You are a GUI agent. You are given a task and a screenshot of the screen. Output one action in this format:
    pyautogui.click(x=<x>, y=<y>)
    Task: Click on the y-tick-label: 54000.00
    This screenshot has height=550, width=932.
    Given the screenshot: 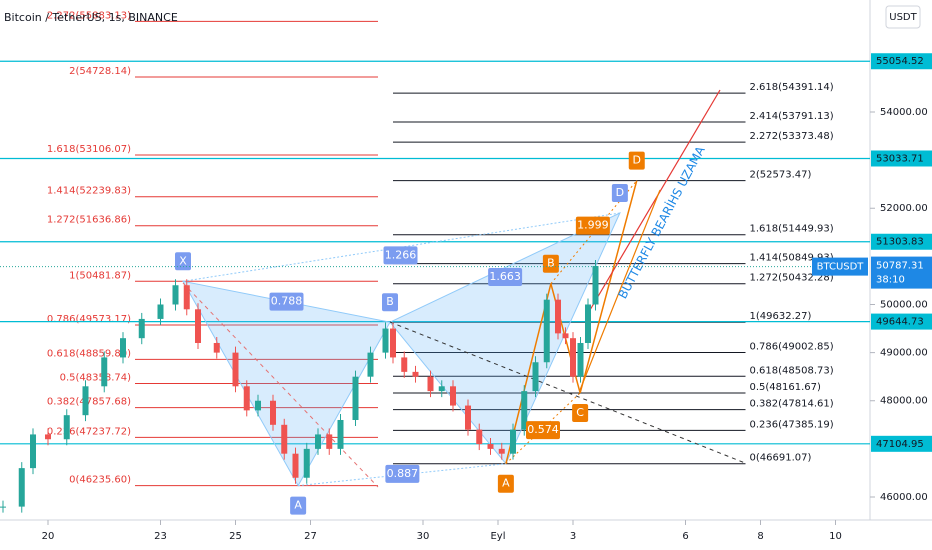 What is the action you would take?
    pyautogui.click(x=904, y=112)
    